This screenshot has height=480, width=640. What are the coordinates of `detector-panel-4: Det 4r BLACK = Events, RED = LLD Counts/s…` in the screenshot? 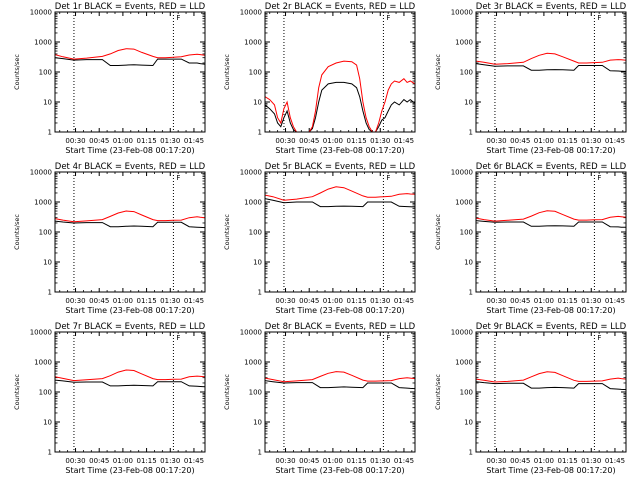 It's located at (109, 238).